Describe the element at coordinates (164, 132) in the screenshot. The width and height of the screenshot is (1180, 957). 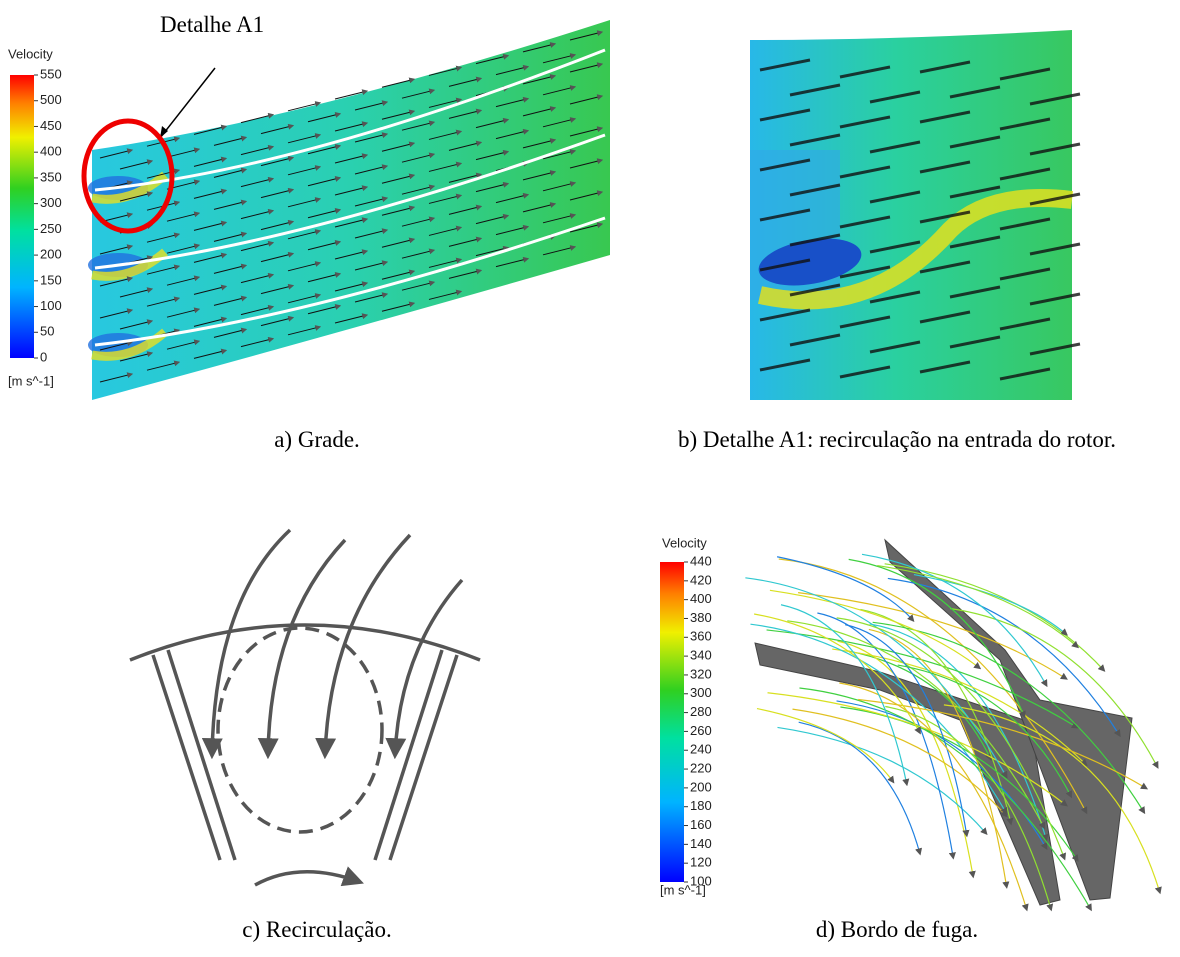
I see `callout-arrowhead` at that location.